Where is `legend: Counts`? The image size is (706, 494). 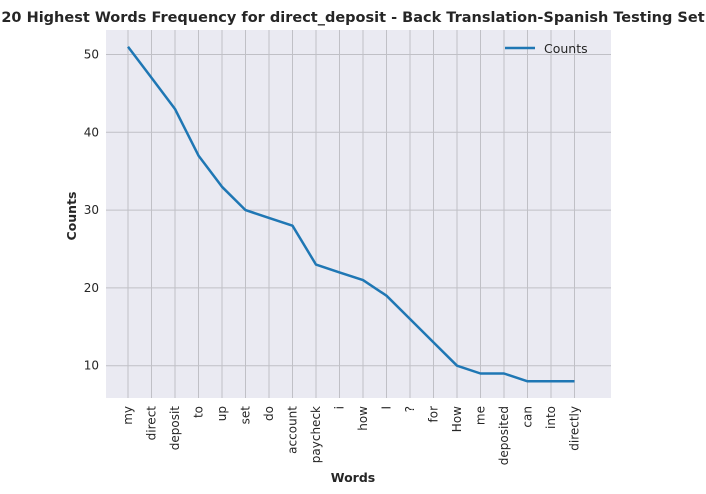
legend: Counts is located at coordinates (546, 48).